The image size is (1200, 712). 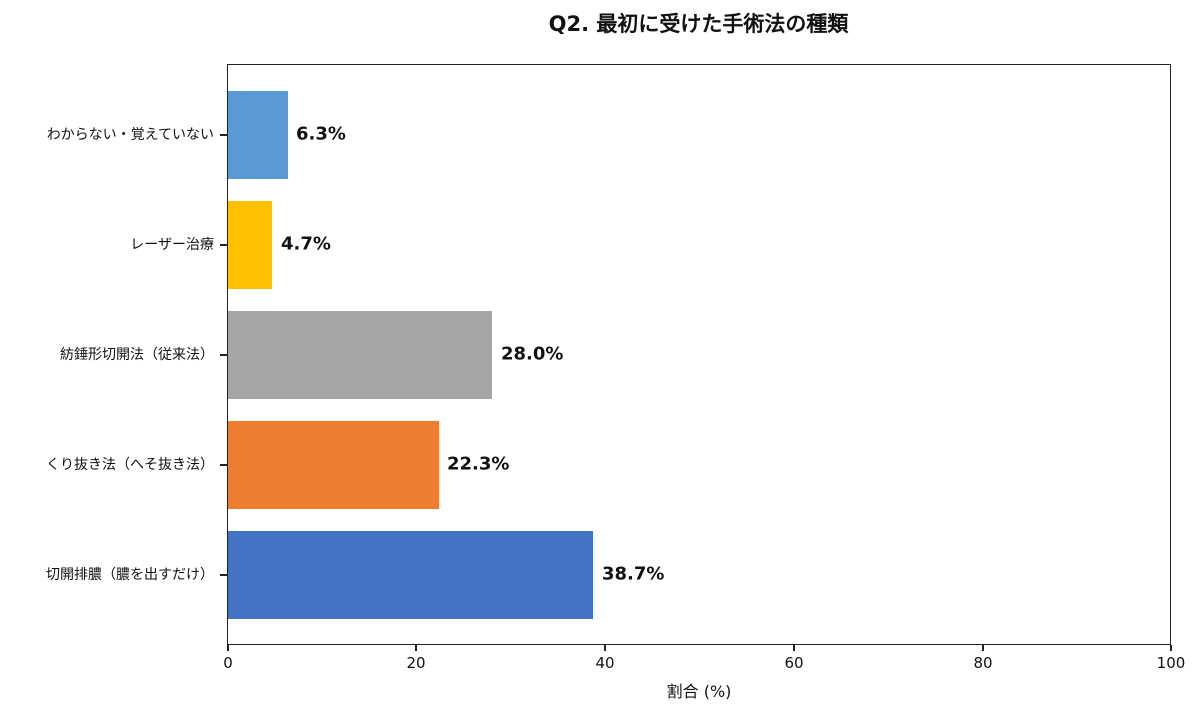 I want to click on y-tick-label-punch-out: くり抜き法（へそ抜き法）, so click(x=130, y=465).